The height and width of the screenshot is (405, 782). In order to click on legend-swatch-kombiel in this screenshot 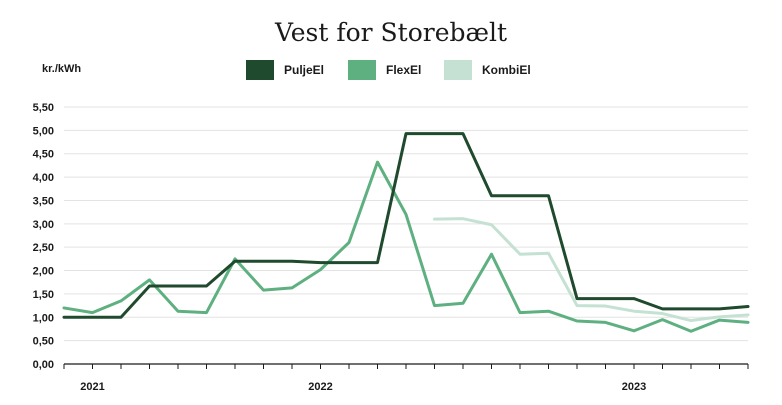, I will do `click(458, 70)`.